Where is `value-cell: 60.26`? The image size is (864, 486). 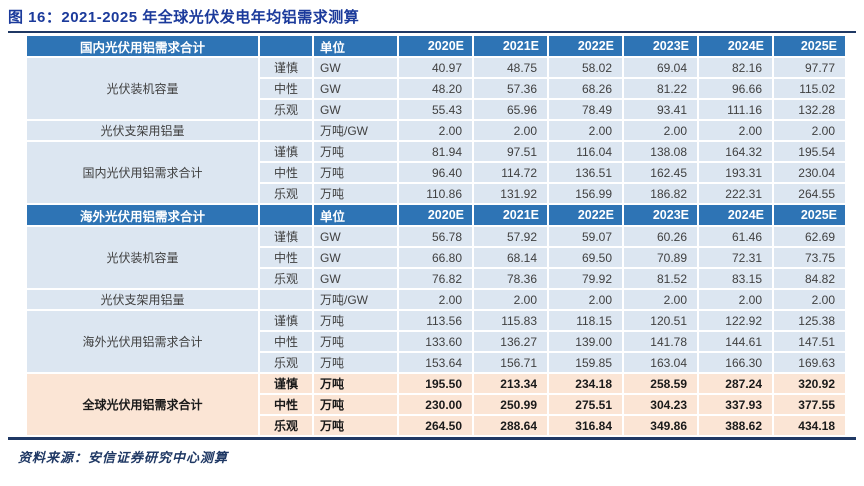 value-cell: 60.26 is located at coordinates (660, 236).